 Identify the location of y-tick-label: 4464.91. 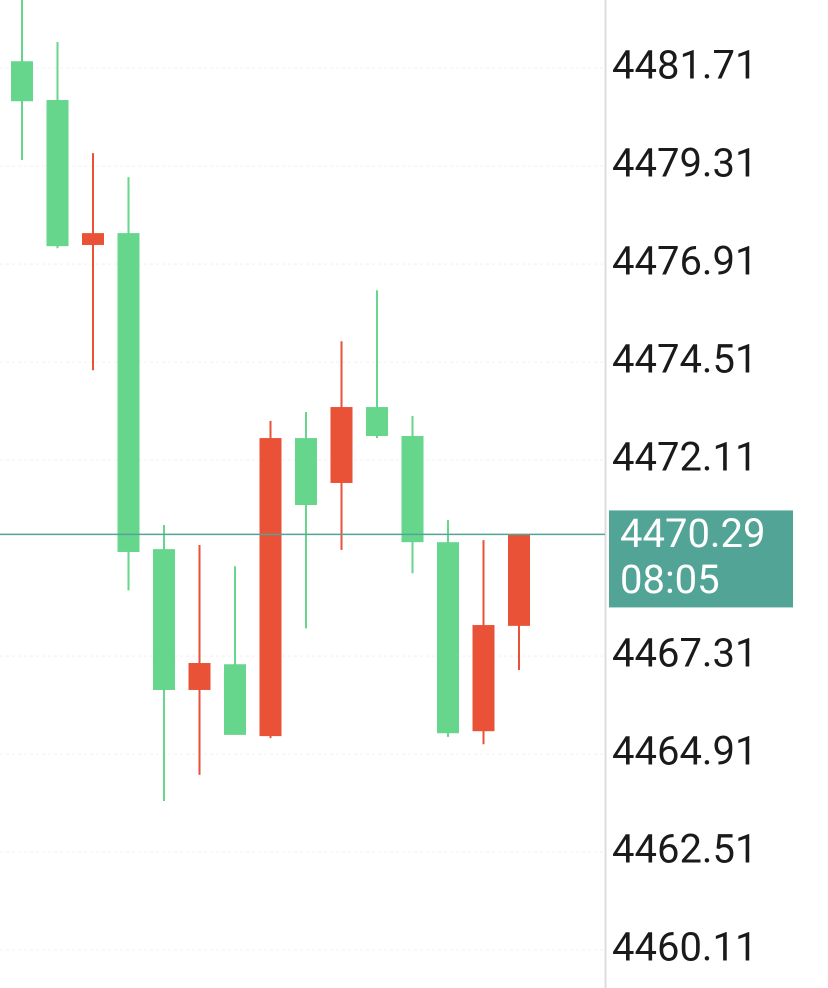
(684, 751).